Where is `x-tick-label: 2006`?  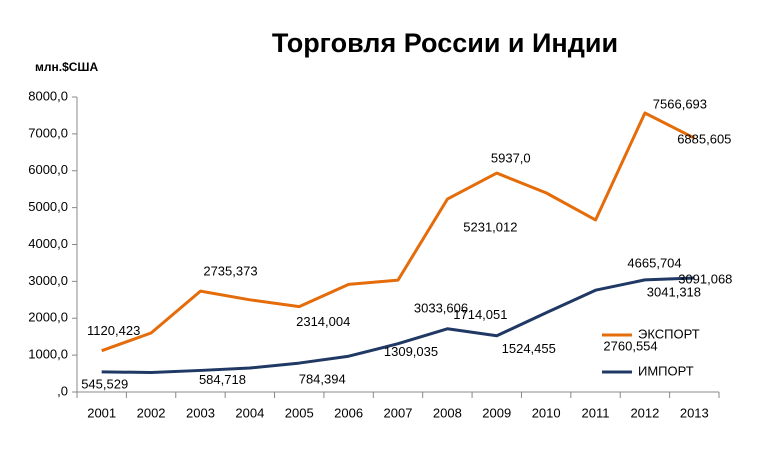 x-tick-label: 2006 is located at coordinates (348, 412).